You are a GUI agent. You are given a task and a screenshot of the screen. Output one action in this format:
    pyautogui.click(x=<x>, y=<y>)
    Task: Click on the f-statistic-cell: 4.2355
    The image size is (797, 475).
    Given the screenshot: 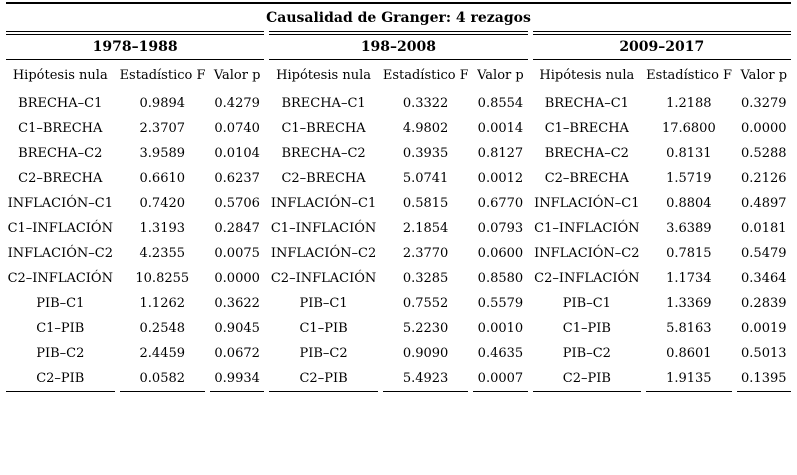 What is the action you would take?
    pyautogui.click(x=162, y=253)
    